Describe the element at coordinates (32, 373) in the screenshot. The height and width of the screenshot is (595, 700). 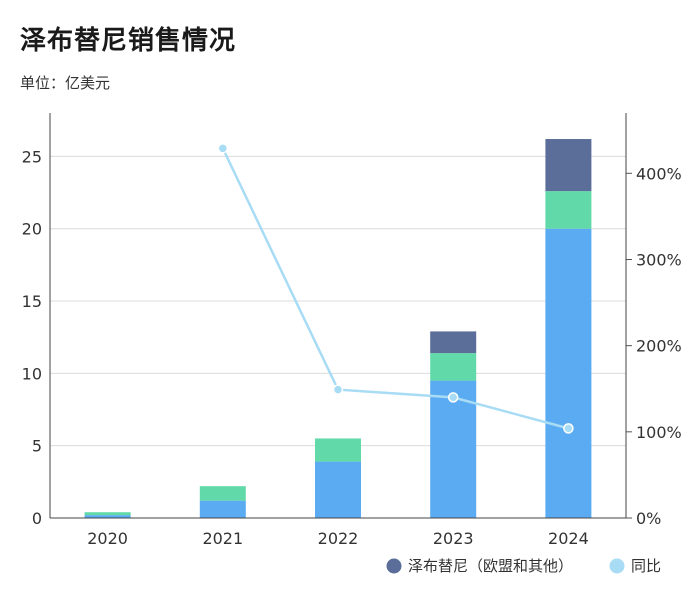
I see `y-tick-label: 10` at that location.